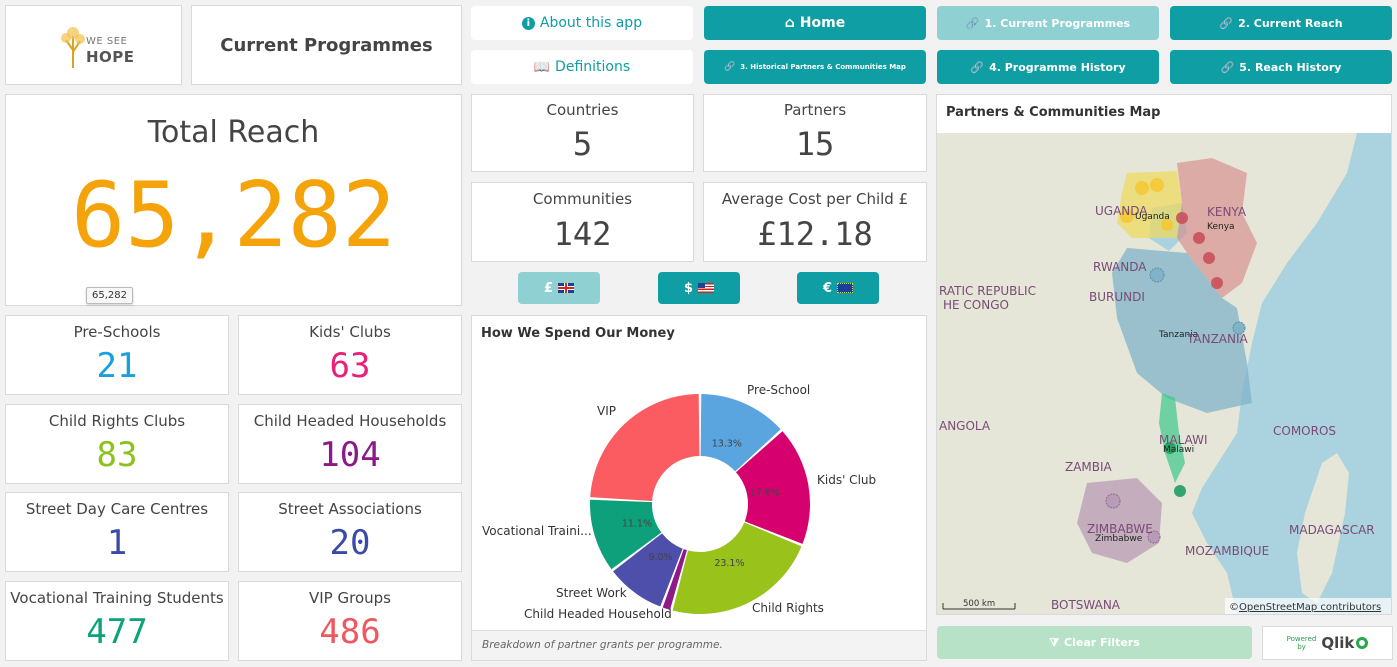 This screenshot has width=1397, height=667. I want to click on kpi-child-rights-clubs: Child Rights Clubs 83, so click(117, 444).